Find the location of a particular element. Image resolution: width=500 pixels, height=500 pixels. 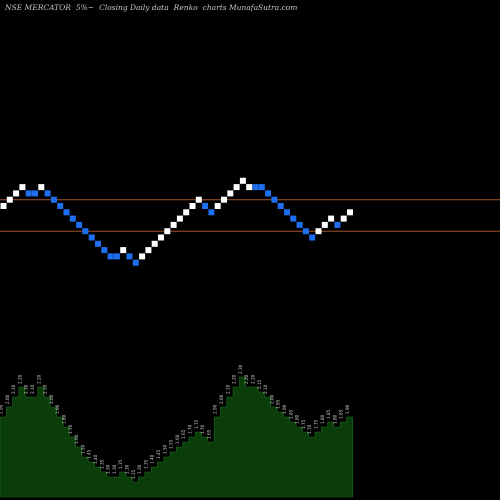

volume-value-label: 1.95 is located at coordinates (278, 404).